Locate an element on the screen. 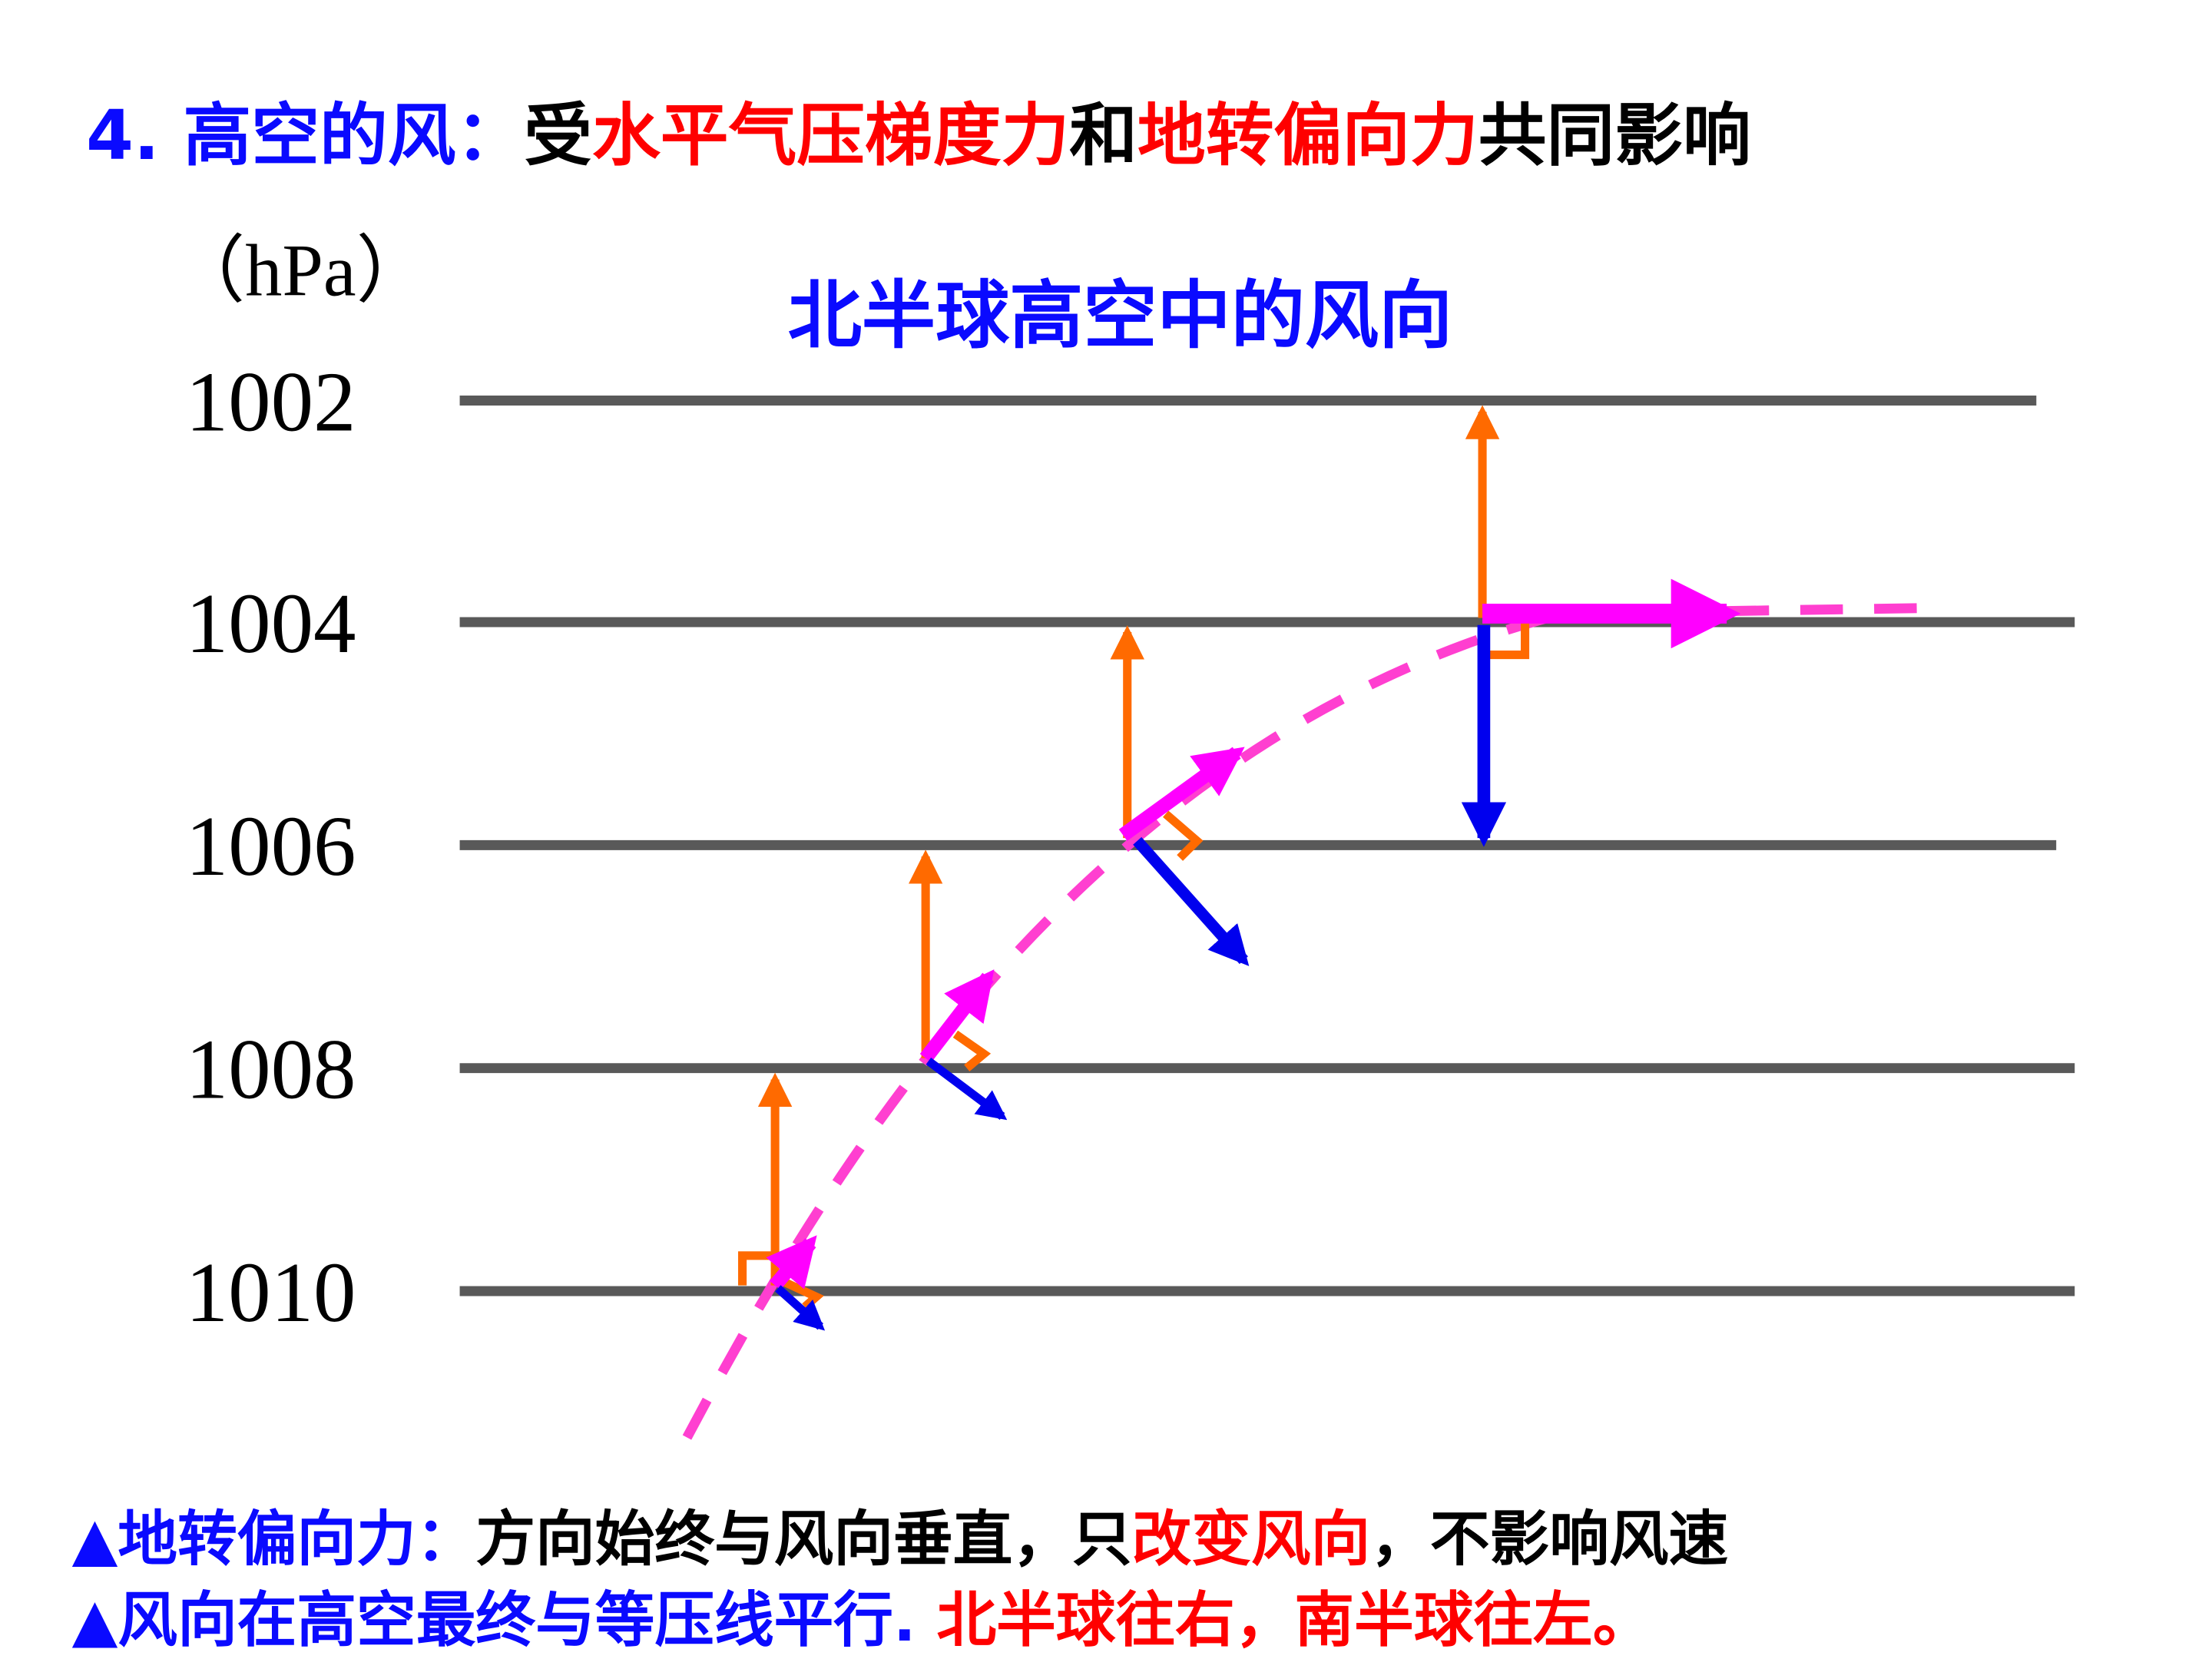  note-part: ，不影响风速 is located at coordinates (1549, 1540).